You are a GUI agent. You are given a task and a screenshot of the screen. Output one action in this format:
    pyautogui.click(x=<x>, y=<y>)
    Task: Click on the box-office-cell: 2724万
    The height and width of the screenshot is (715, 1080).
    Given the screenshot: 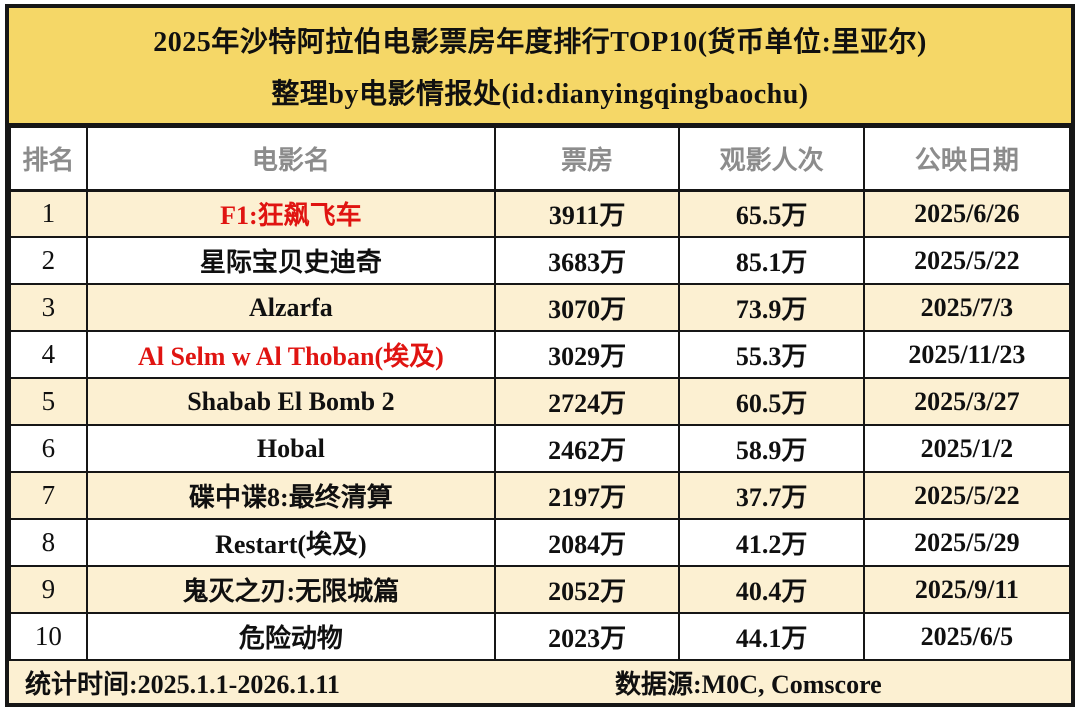 What is the action you would take?
    pyautogui.click(x=587, y=401)
    